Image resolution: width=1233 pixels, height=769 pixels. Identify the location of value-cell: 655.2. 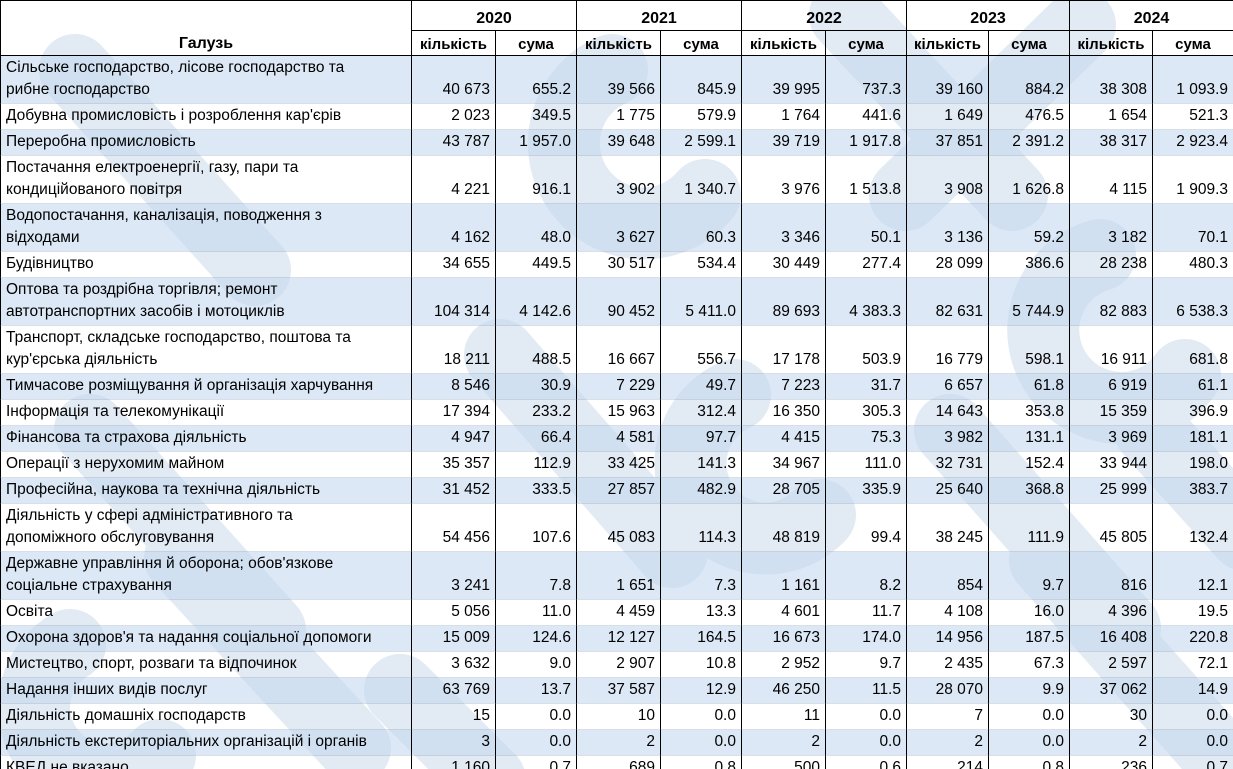
(536, 79).